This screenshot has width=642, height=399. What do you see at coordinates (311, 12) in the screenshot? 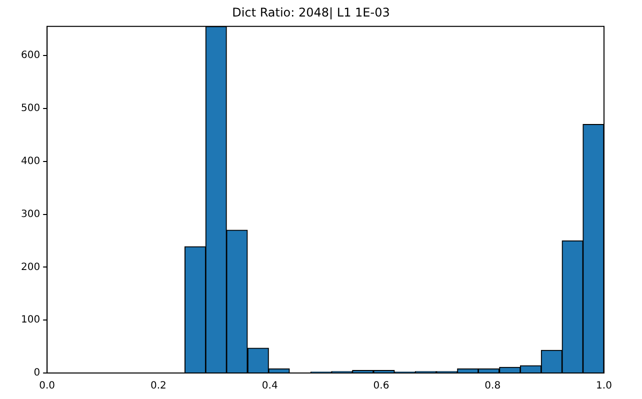
I see `chart-title: Dict Ratio: 2048| L1 1E-03` at bounding box center [311, 12].